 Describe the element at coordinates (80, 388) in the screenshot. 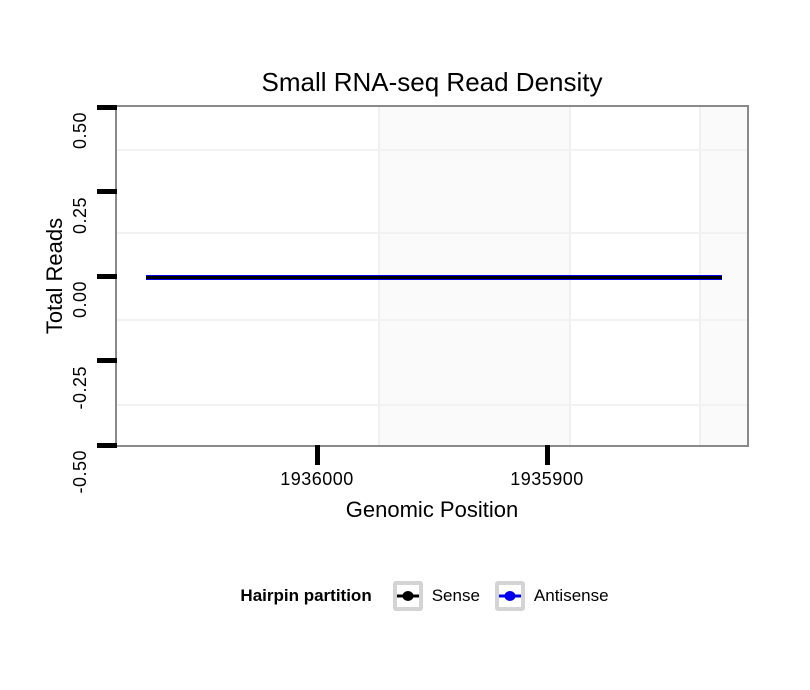

I see `y-tick-label: -0.25` at that location.